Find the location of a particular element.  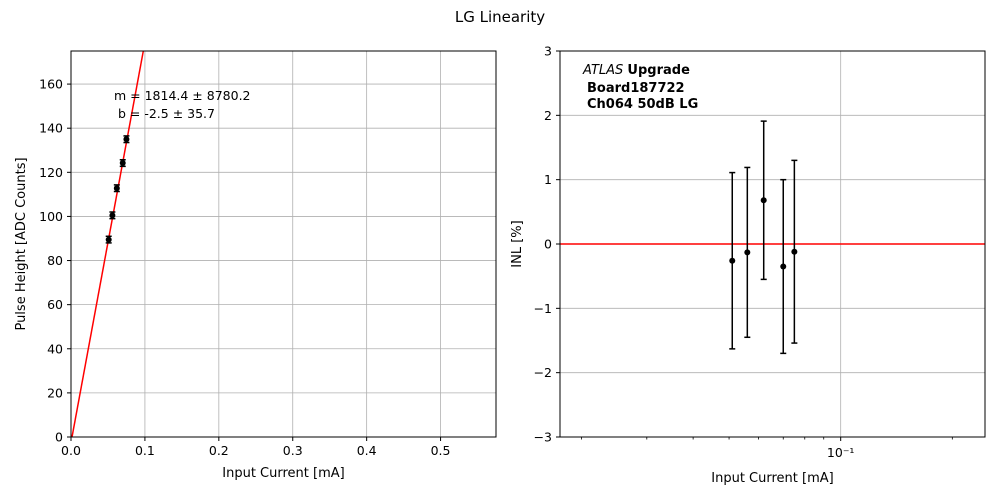

left-x-tick-label: 0.3 is located at coordinates (293, 450).